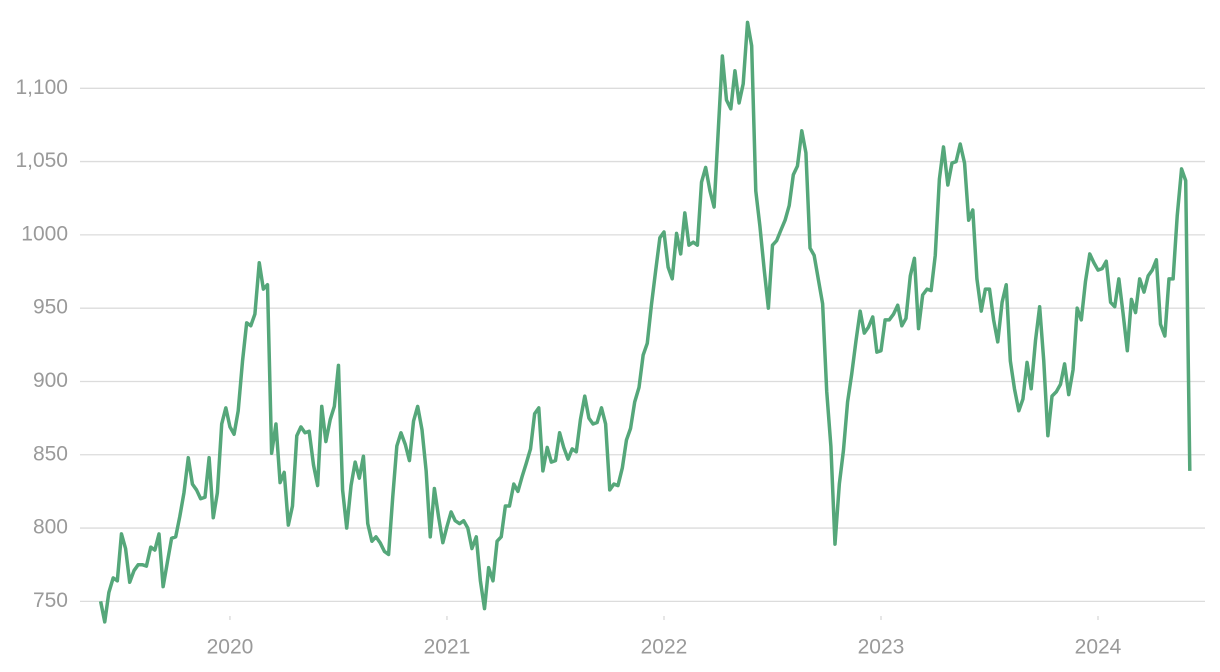 The image size is (1220, 672). I want to click on x-tick-label: 2023, so click(881, 647).